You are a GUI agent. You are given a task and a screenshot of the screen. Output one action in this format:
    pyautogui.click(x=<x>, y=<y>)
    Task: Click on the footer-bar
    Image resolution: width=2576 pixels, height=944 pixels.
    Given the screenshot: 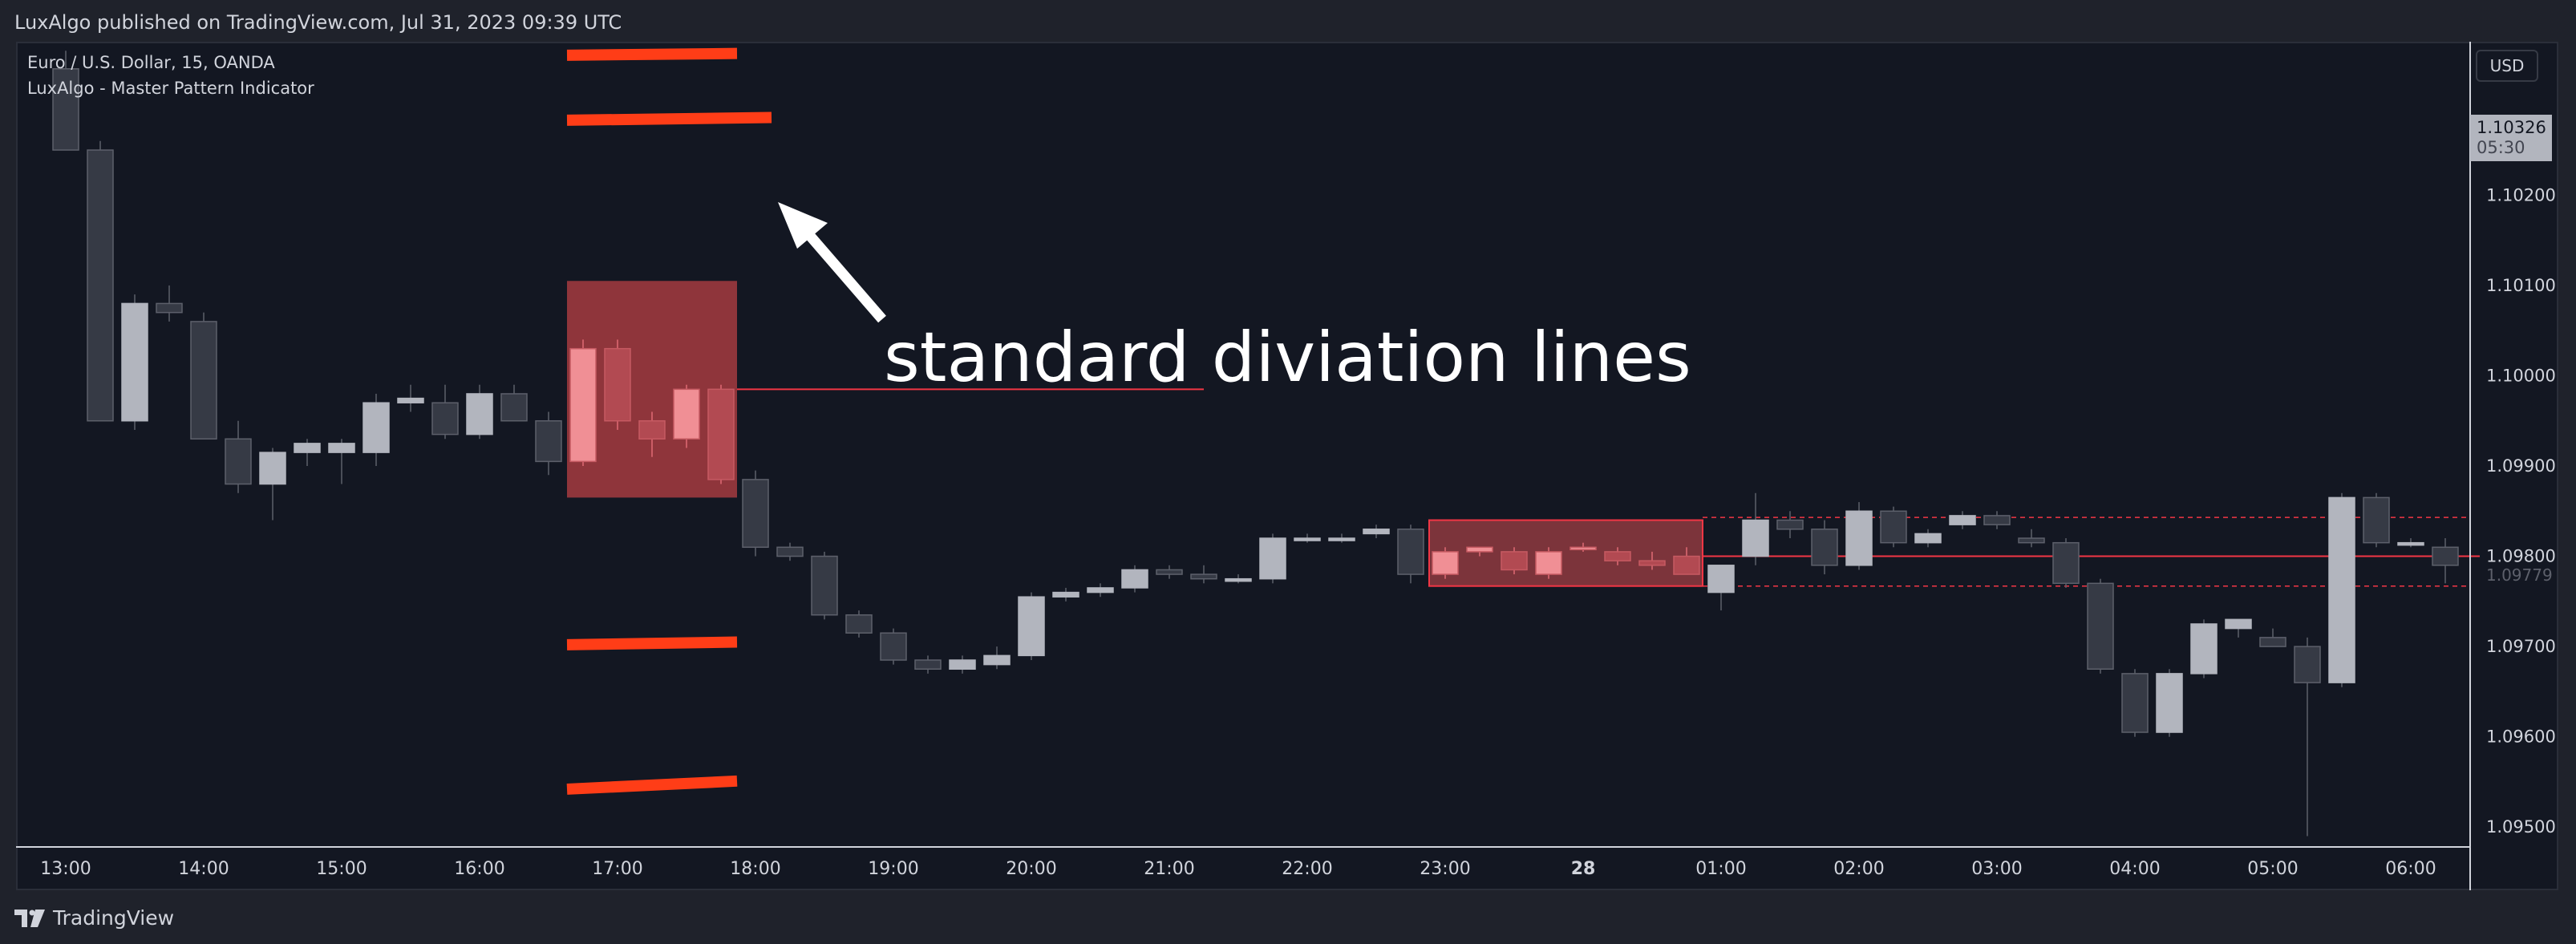 What is the action you would take?
    pyautogui.click(x=1288, y=917)
    